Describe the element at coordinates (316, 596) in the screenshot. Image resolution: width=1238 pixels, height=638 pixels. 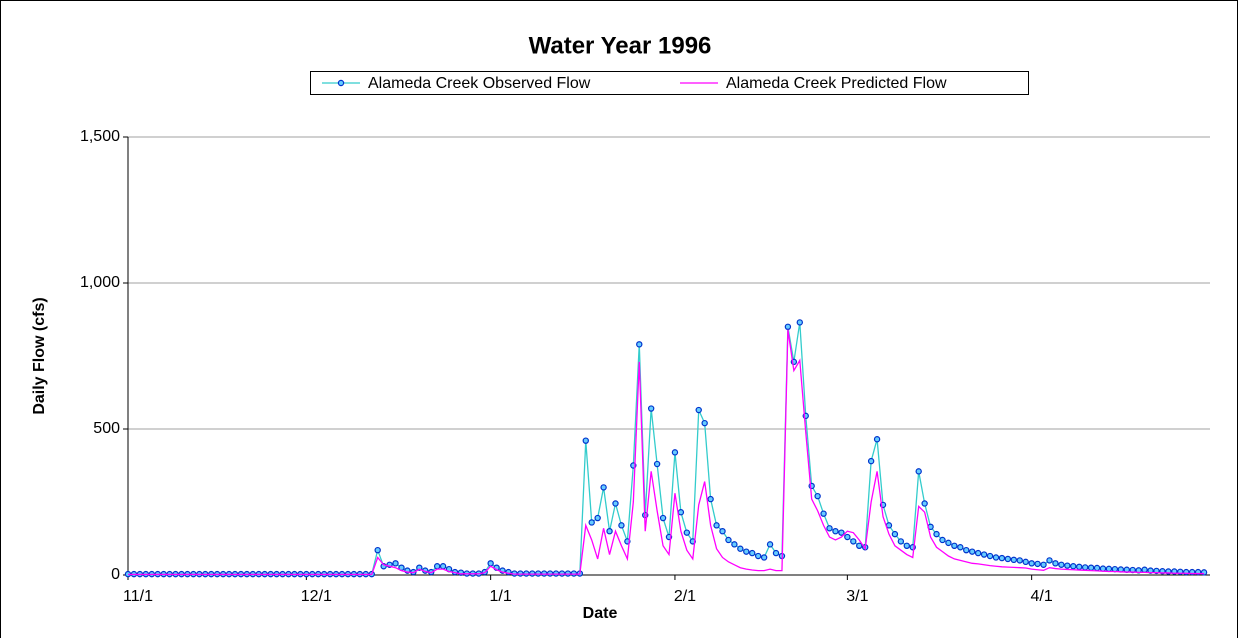
I see `x-tick-label: 12/1` at that location.